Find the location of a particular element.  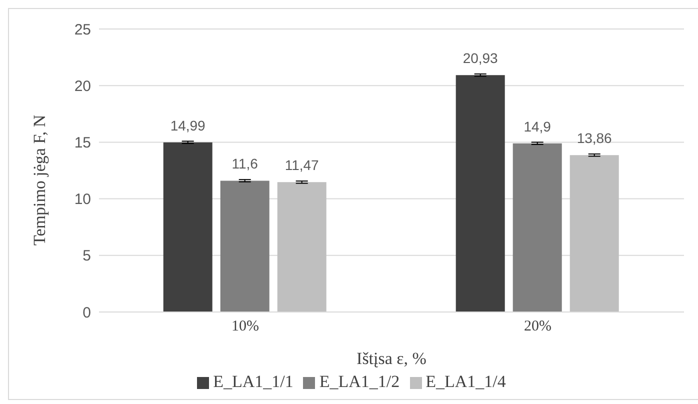

x-tick-label: 10% is located at coordinates (245, 326).